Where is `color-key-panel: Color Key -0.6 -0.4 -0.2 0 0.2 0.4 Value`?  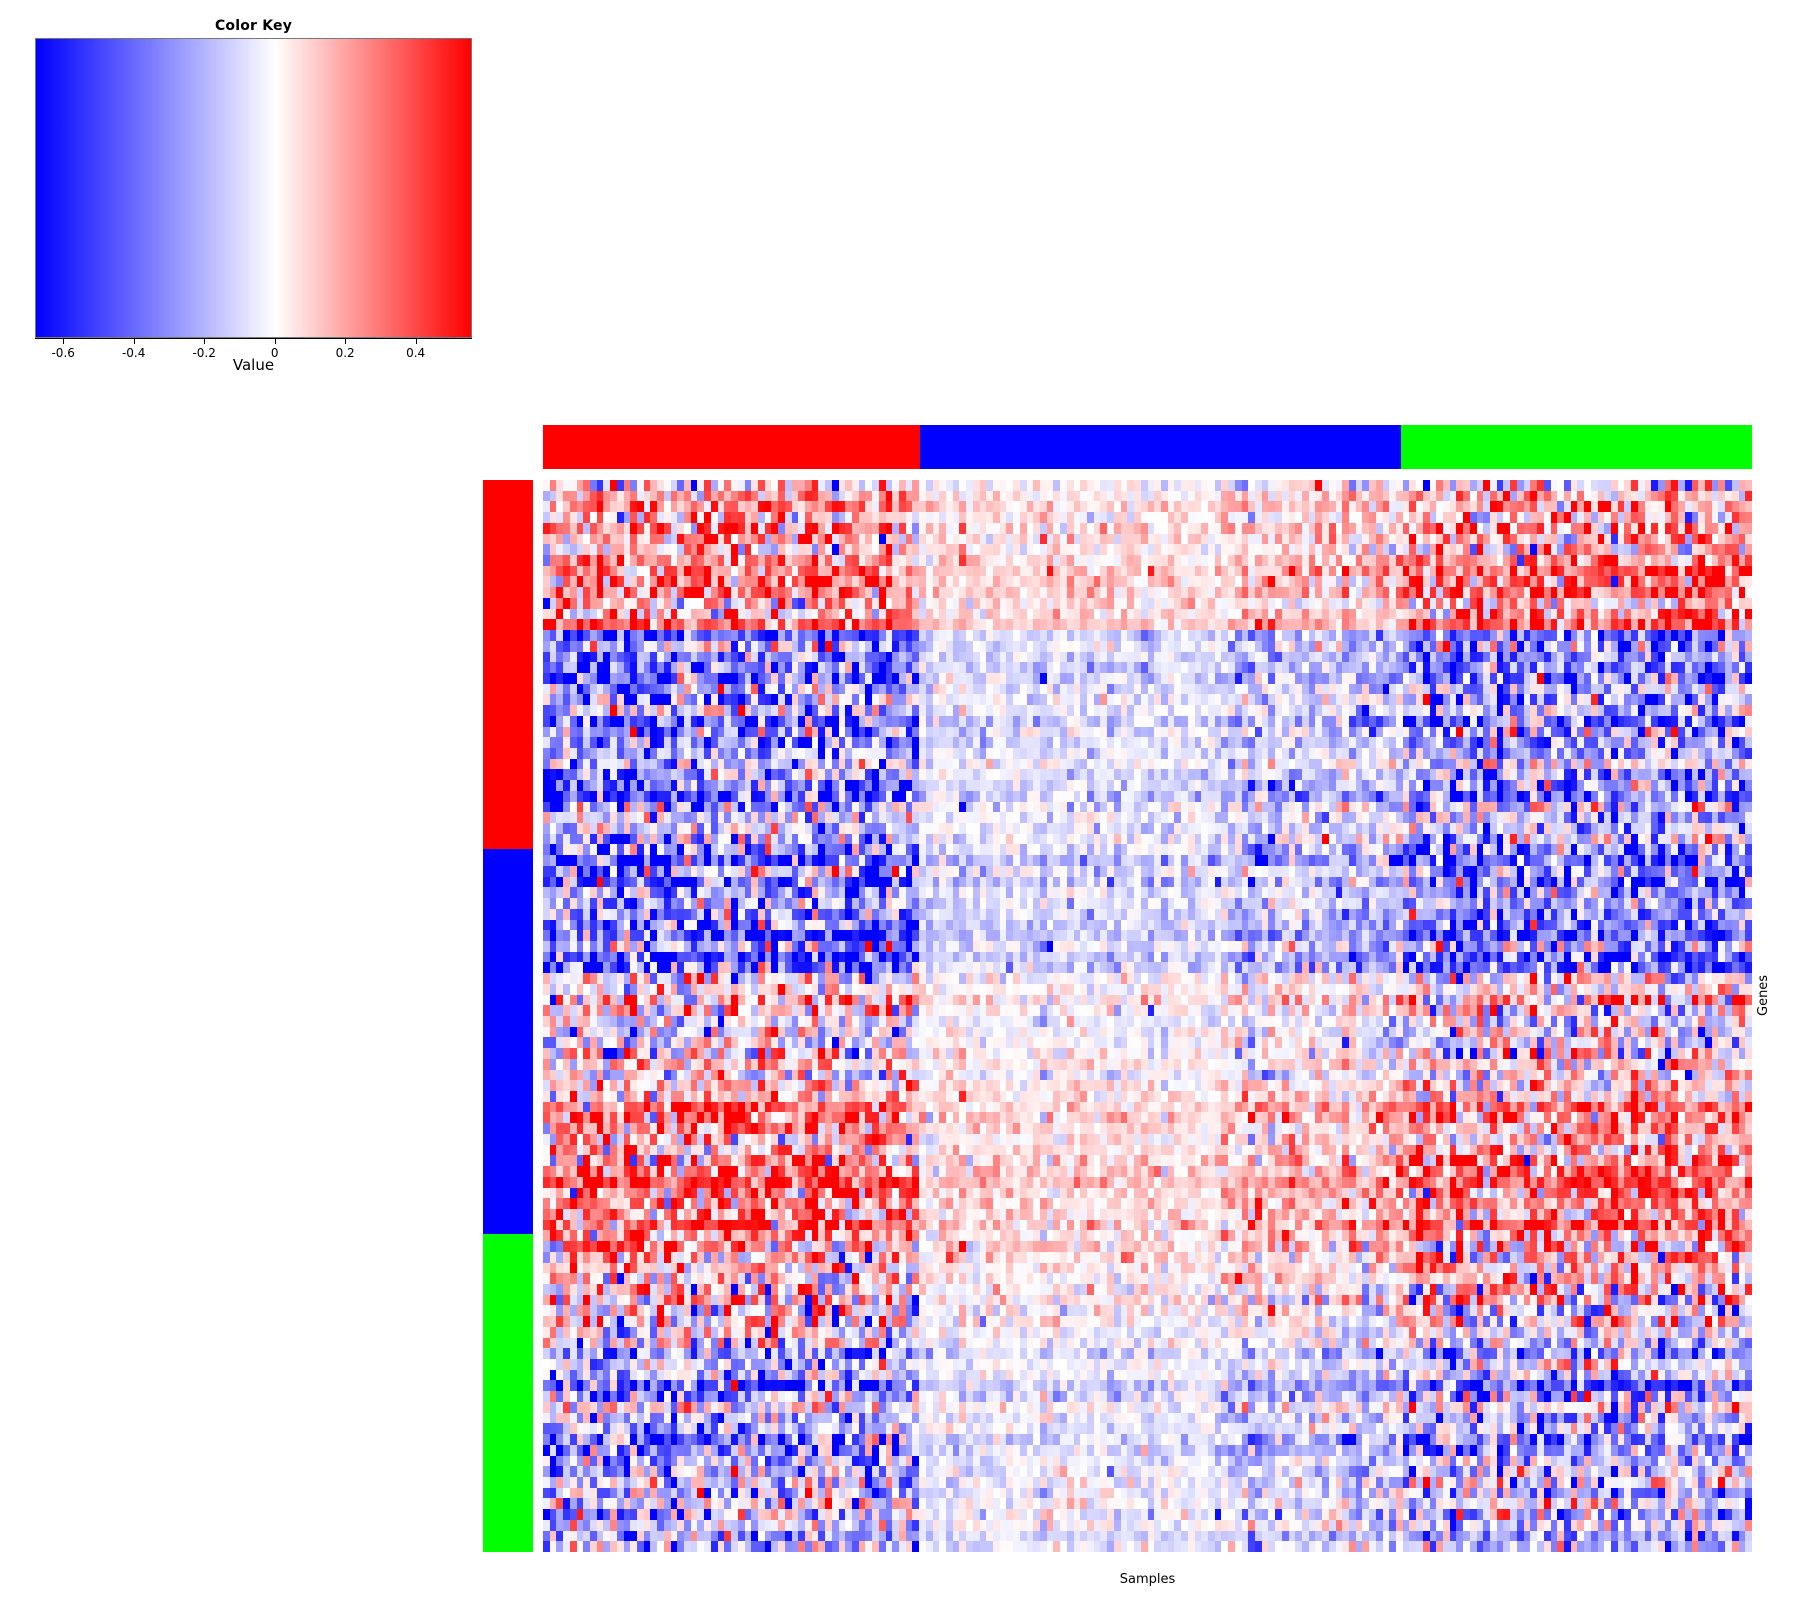 color-key-panel: Color Key -0.6 -0.4 -0.2 0 0.2 0.4 Value is located at coordinates (253, 204).